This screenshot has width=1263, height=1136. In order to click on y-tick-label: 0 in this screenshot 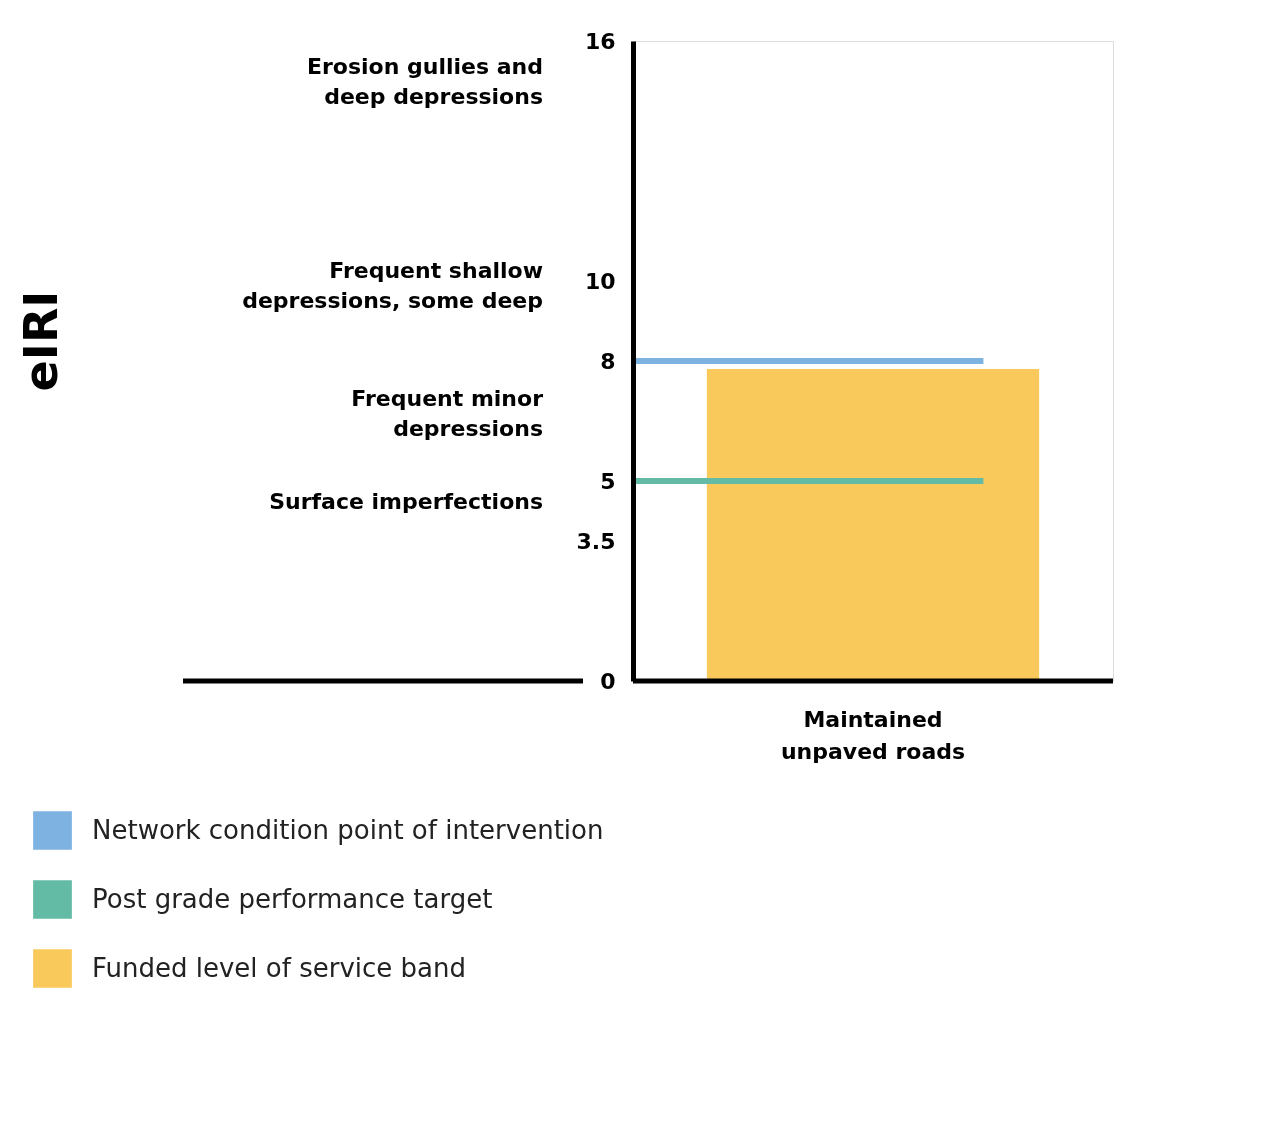, I will do `click(608, 681)`.